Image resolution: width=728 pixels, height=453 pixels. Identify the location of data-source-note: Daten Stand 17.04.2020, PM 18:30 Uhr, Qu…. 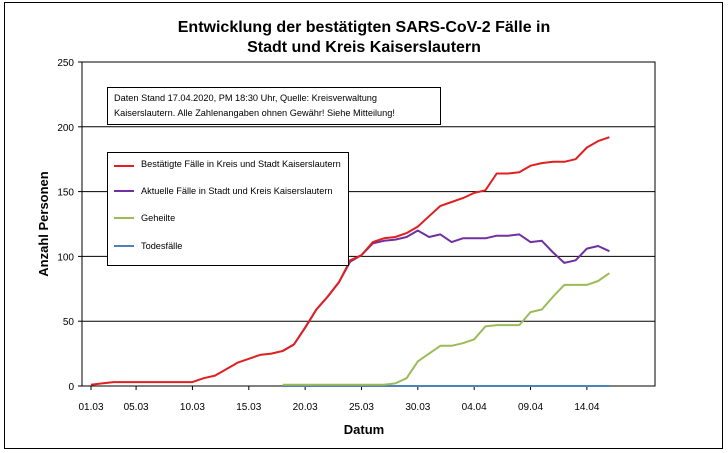
(274, 106).